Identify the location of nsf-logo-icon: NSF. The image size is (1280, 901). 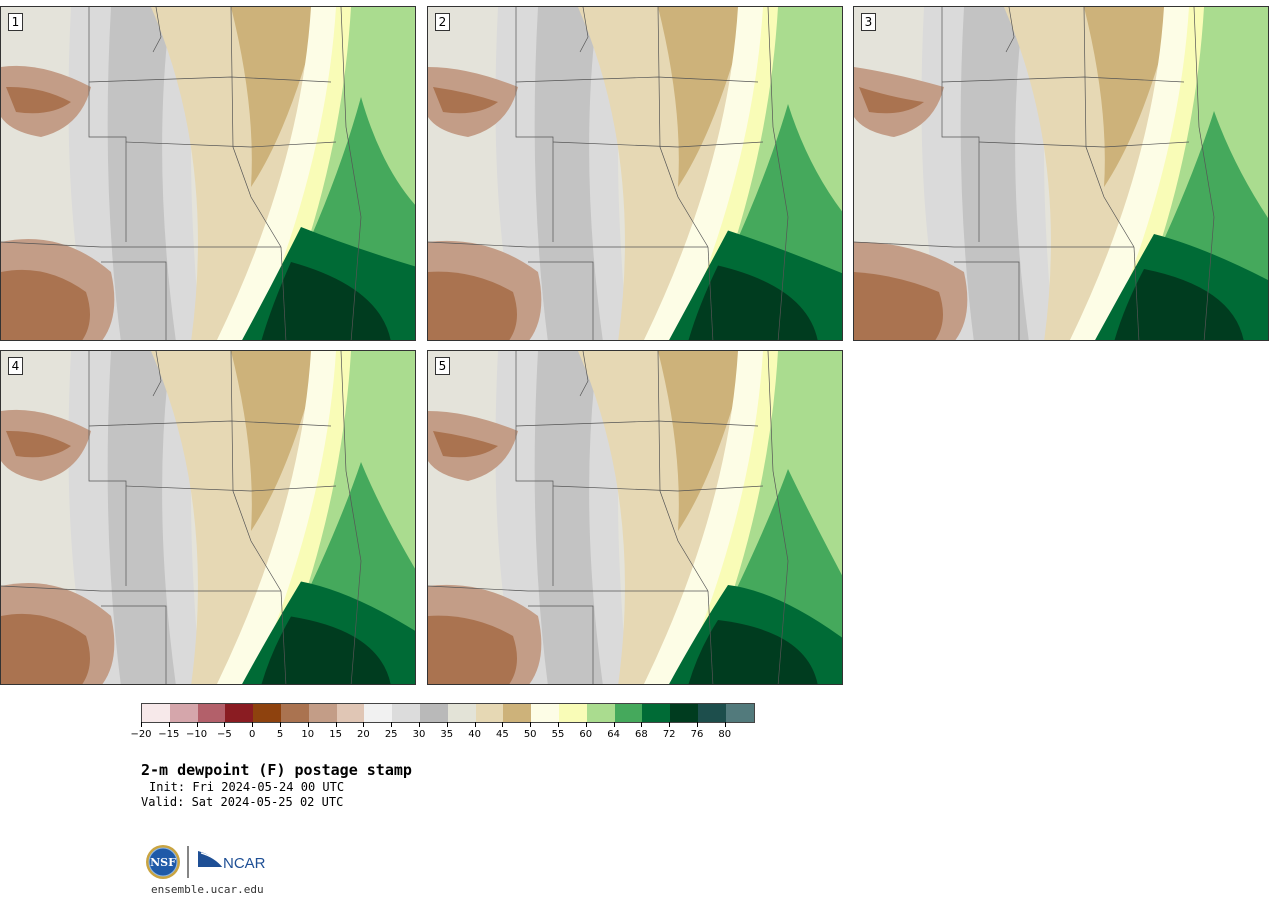
(163, 862).